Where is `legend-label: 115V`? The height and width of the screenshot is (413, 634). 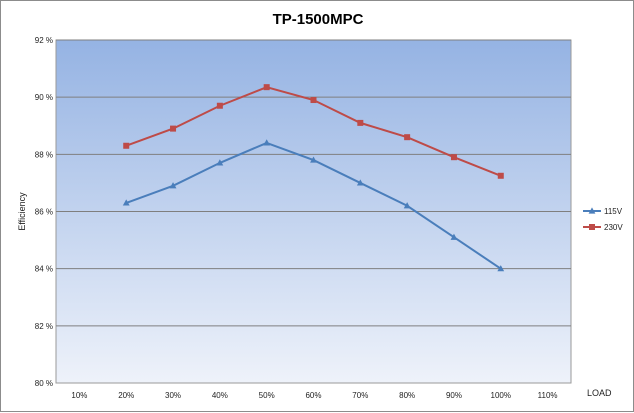 legend-label: 115V is located at coordinates (613, 211).